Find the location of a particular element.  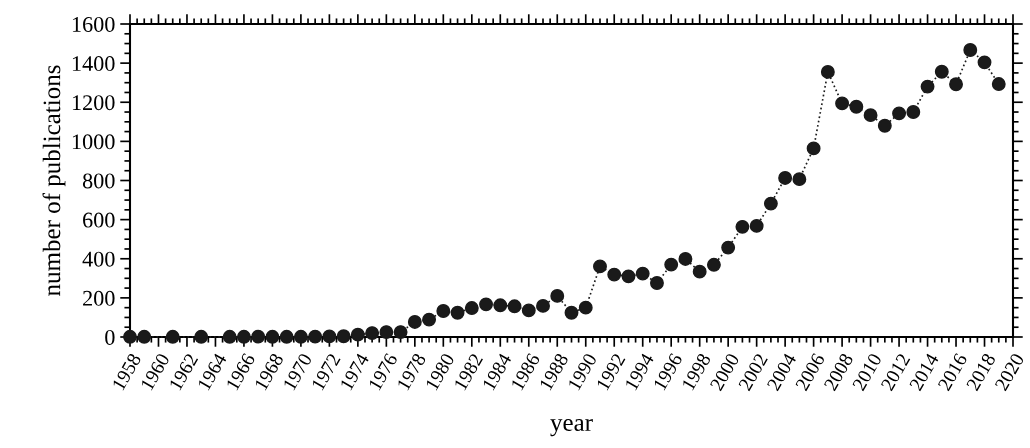

x-axis-title: year is located at coordinates (571, 428).